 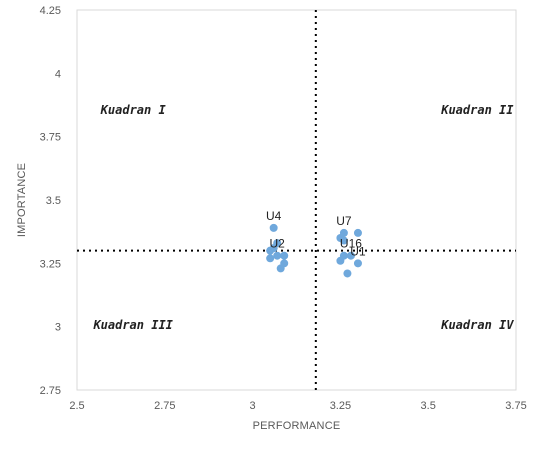 I want to click on point-label-u16: U16, so click(x=351, y=244).